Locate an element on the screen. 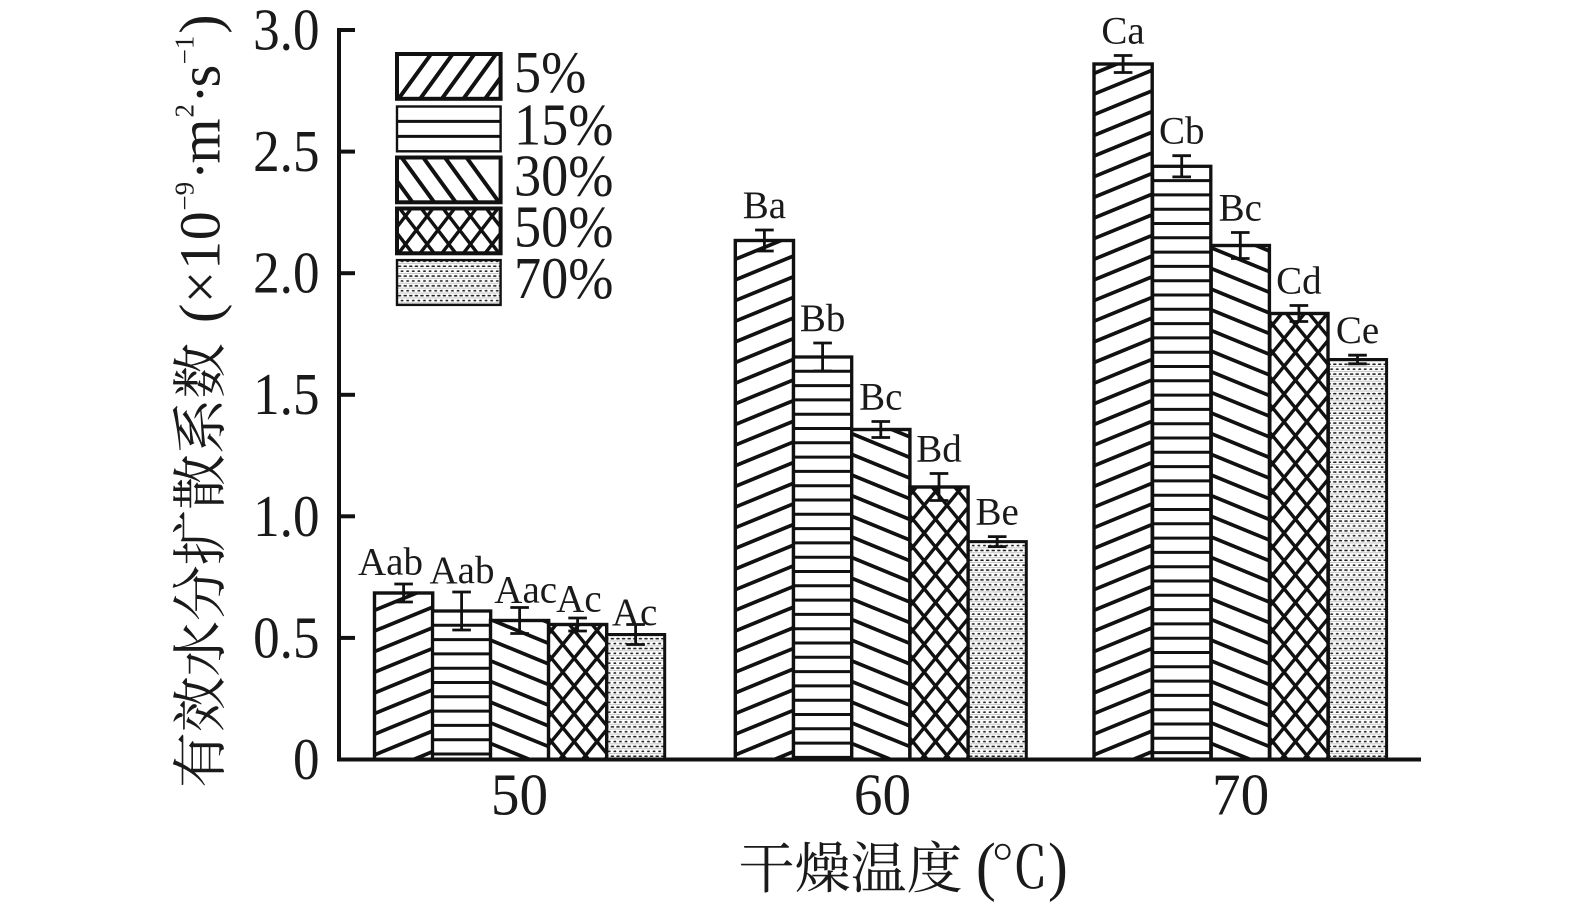 This screenshot has width=1575, height=906. svg-text: s is located at coordinates (200, 76).